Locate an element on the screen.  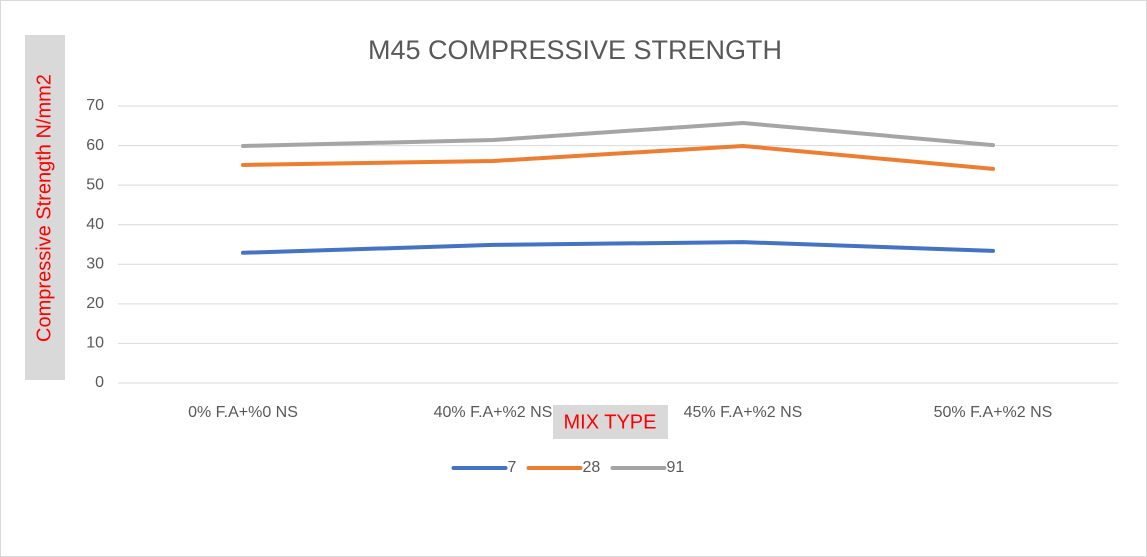
y-tick-label: 40 is located at coordinates (95, 224).